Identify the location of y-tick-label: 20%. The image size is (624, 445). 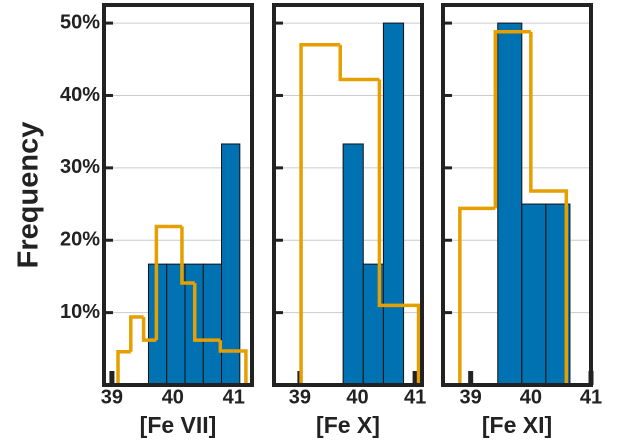
(80, 240).